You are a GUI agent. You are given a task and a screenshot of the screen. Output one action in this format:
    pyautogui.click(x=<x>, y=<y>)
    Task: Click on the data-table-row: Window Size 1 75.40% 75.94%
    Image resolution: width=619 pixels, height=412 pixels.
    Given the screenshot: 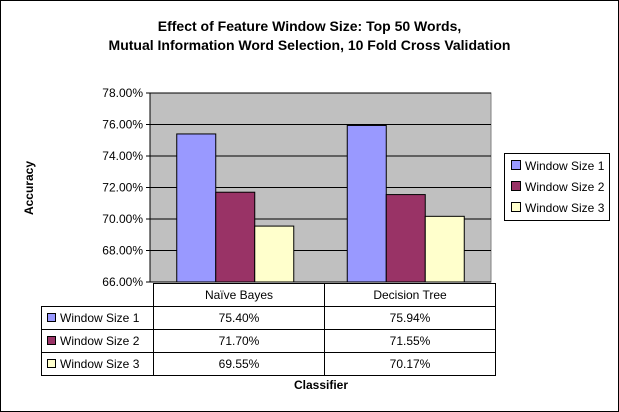 What is the action you would take?
    pyautogui.click(x=268, y=318)
    